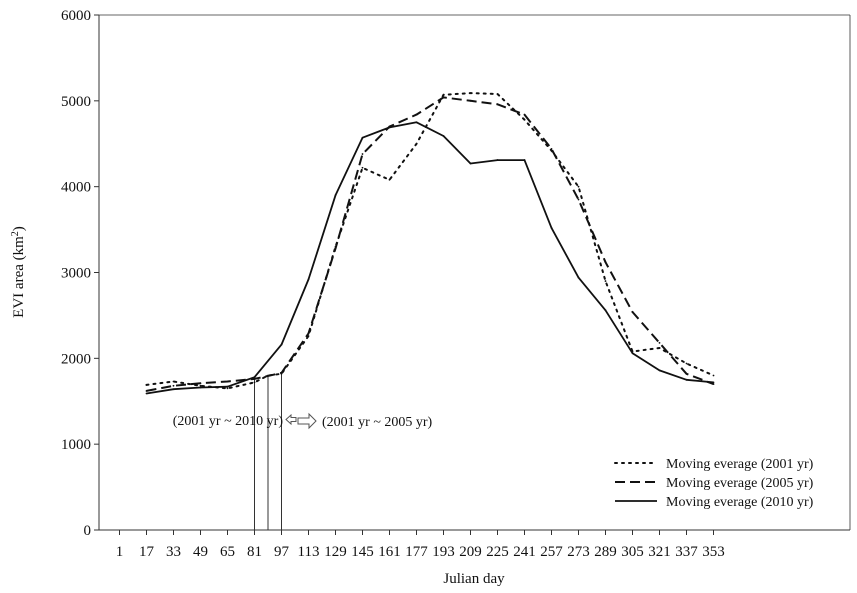  What do you see at coordinates (76, 16) in the screenshot?
I see `y-tick-label: 6000` at bounding box center [76, 16].